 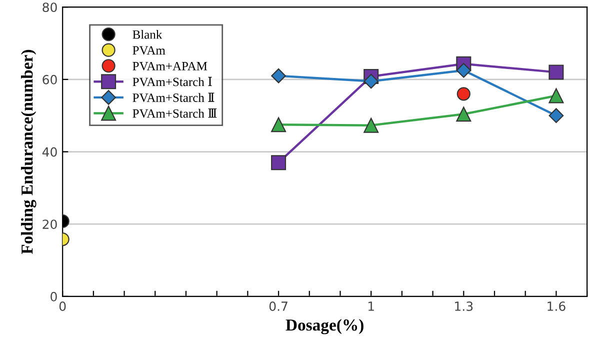 I want to click on y-tick-label: 40, so click(x=49, y=152).